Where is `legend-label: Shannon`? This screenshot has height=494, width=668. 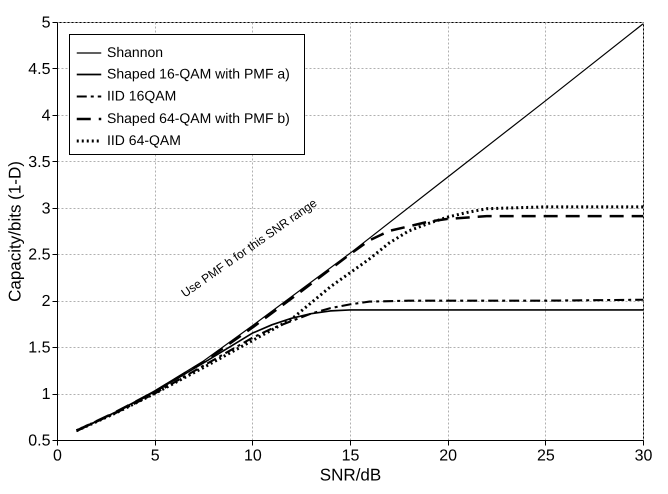 legend-label: Shannon is located at coordinates (135, 52).